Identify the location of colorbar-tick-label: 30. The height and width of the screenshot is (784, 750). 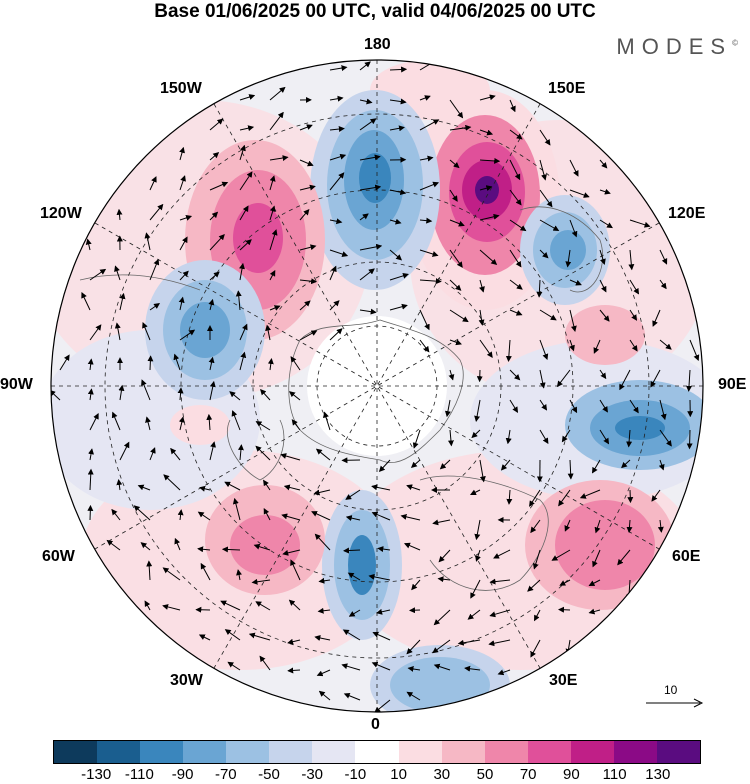
(441, 774).